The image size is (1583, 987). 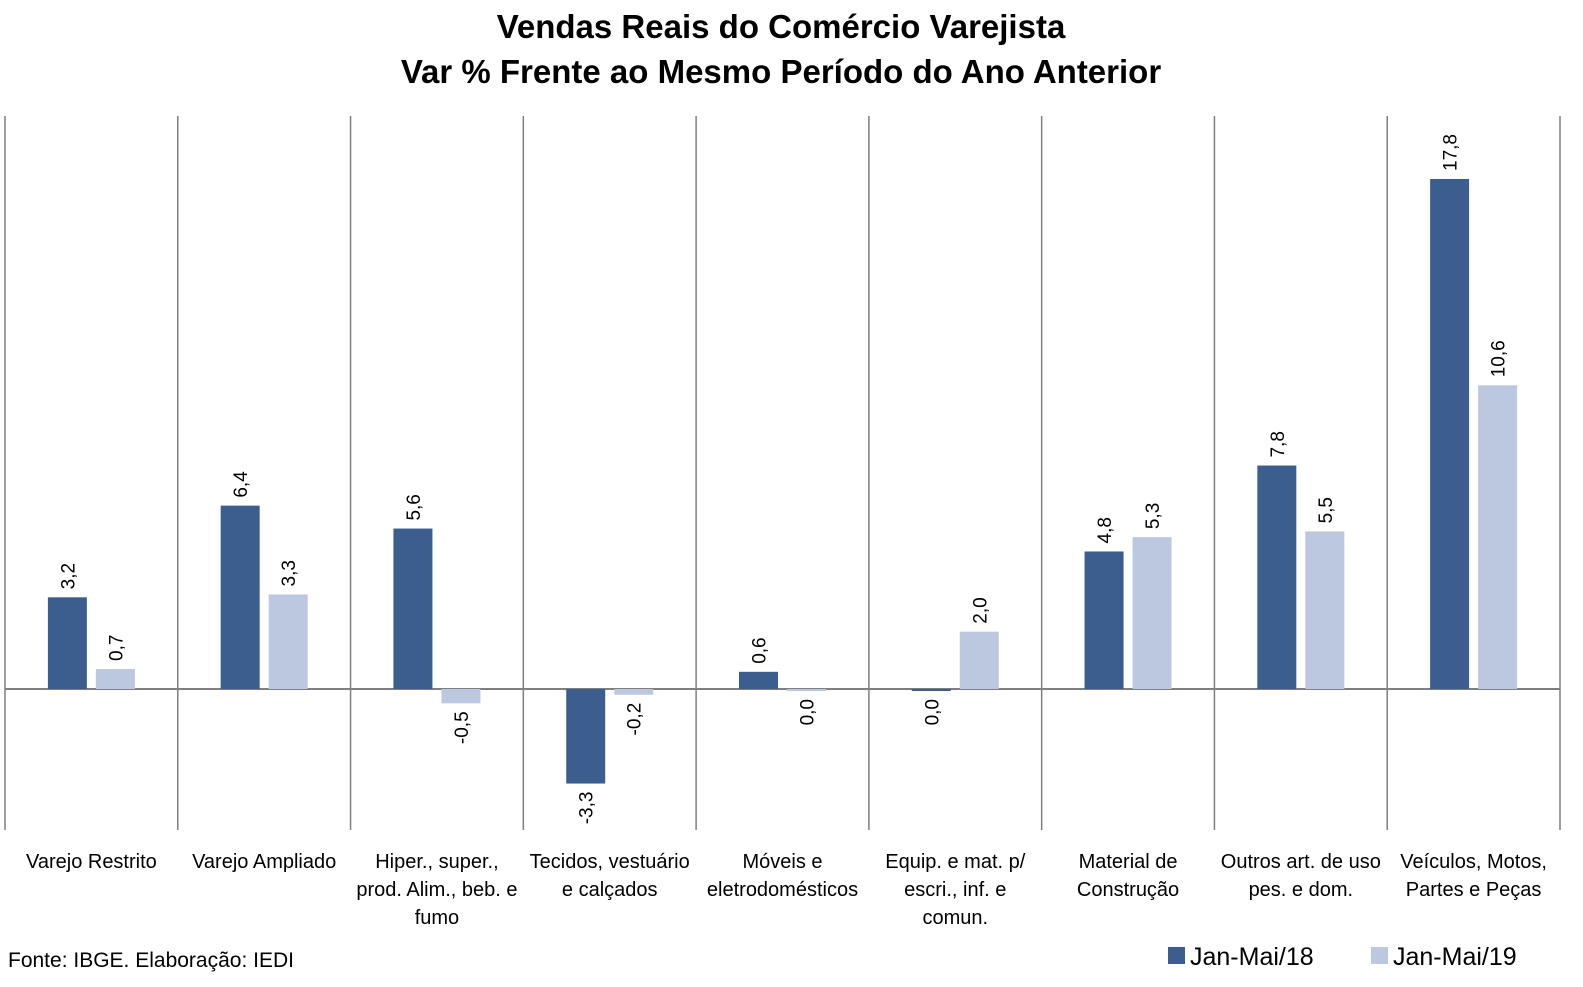 What do you see at coordinates (414, 507) in the screenshot?
I see `data-label-1-3: 5,6` at bounding box center [414, 507].